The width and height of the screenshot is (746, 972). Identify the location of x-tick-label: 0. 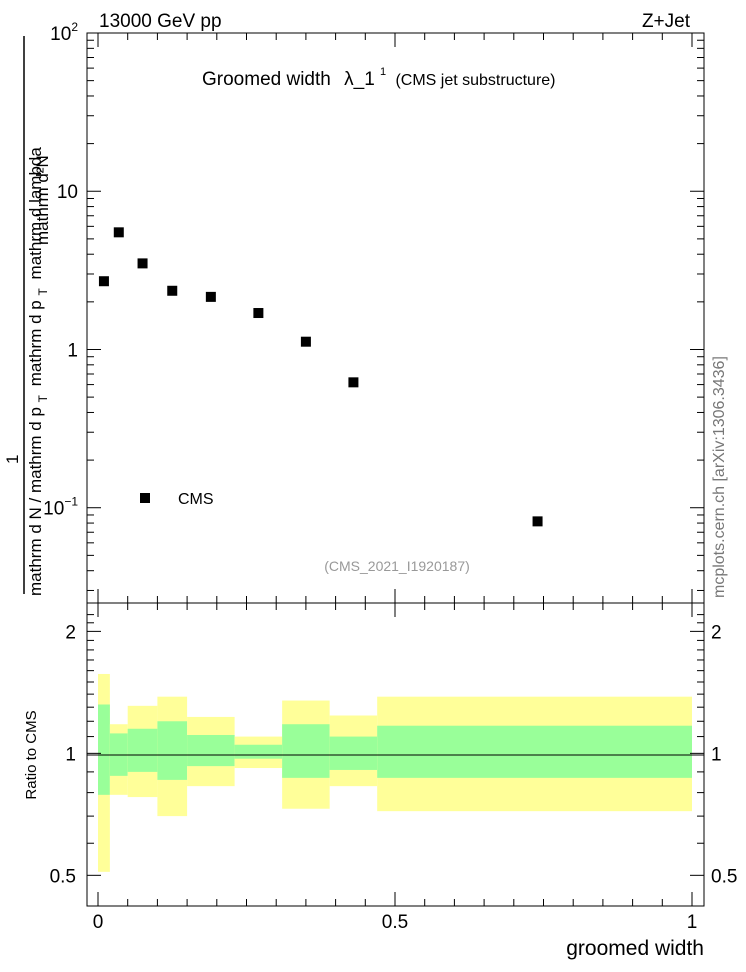
(98, 922).